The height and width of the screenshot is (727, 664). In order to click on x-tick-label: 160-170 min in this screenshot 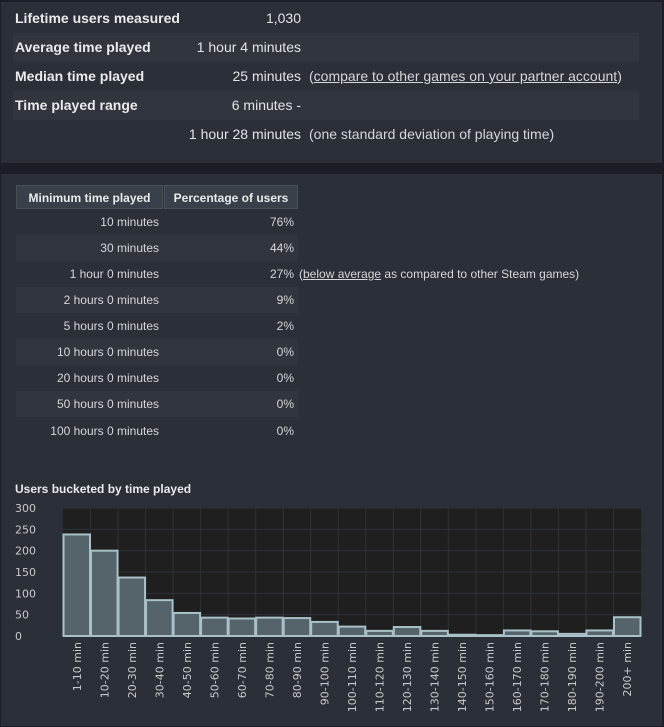, I will do `click(517, 677)`.